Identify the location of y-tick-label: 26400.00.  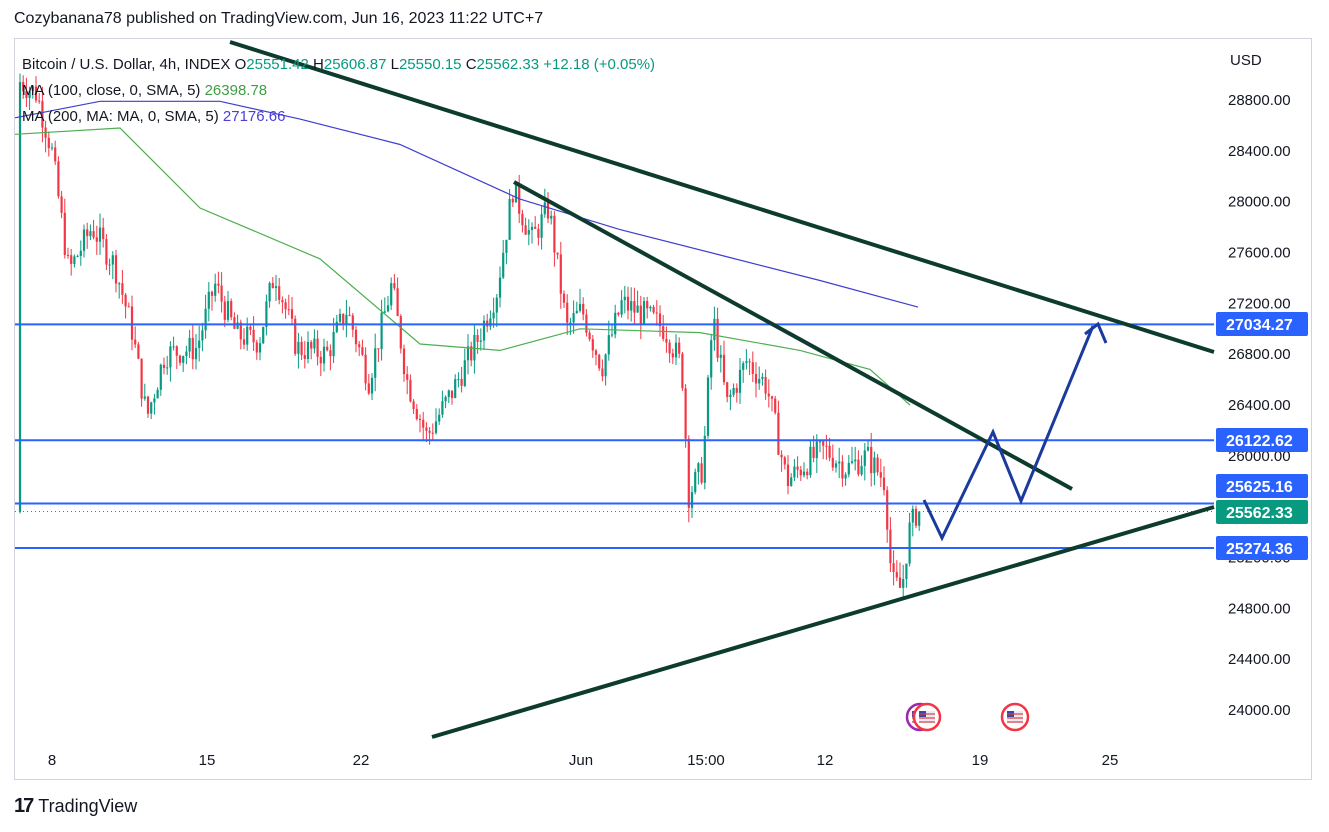
(1259, 405).